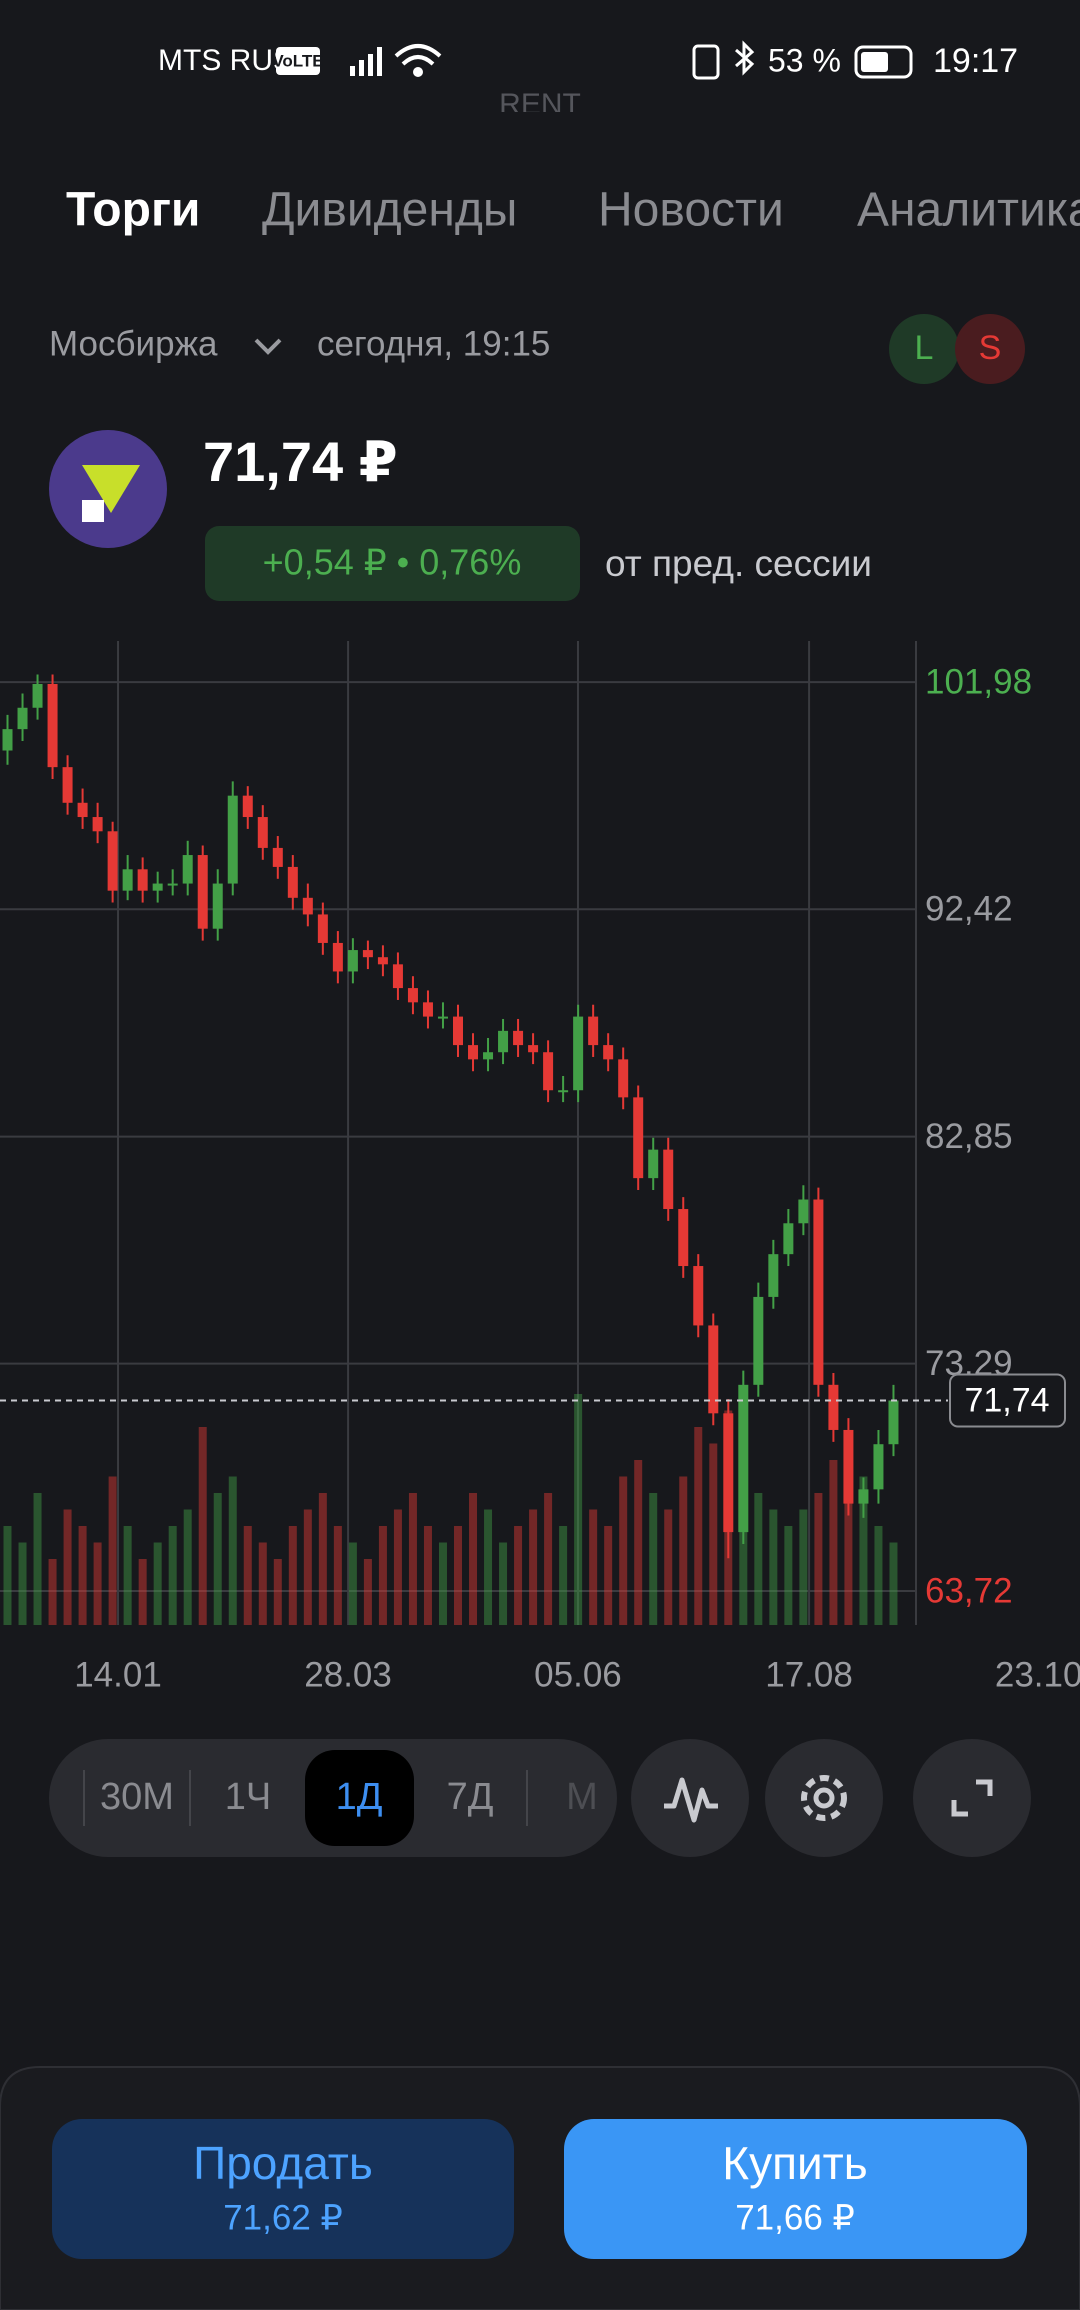  What do you see at coordinates (795, 2189) in the screenshot?
I see `buy-button` at bounding box center [795, 2189].